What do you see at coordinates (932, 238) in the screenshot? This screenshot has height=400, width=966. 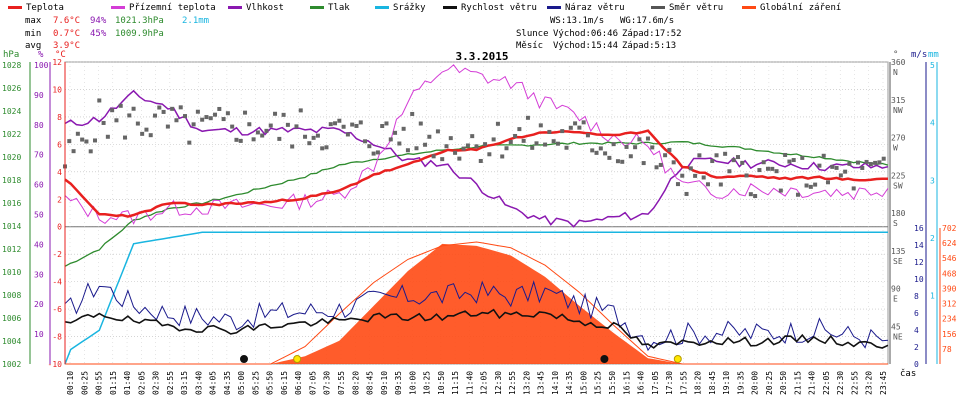 I see `rain-tick: 2` at bounding box center [932, 238].